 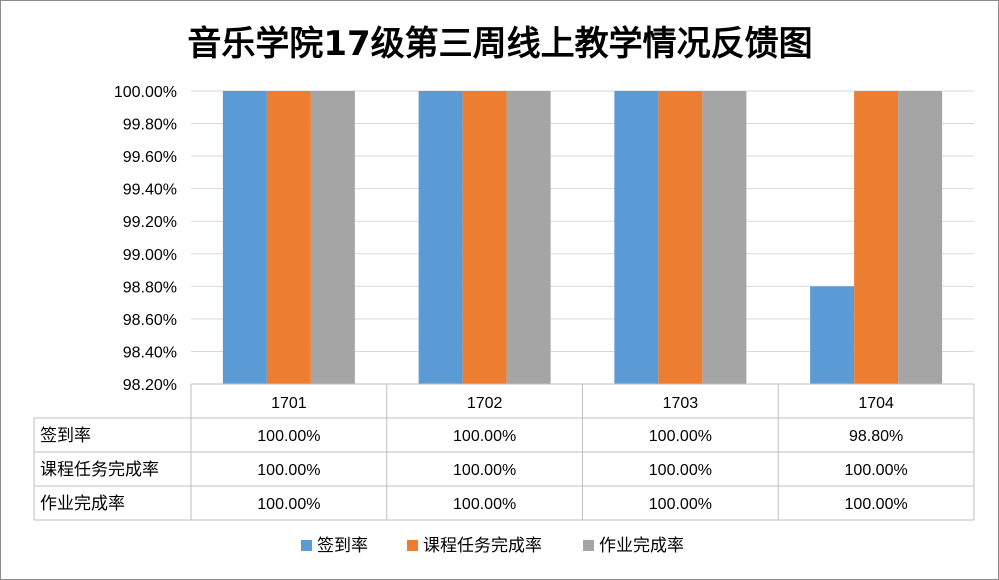 What do you see at coordinates (482, 546) in the screenshot?
I see `legend-label: 课程任务完成率` at bounding box center [482, 546].